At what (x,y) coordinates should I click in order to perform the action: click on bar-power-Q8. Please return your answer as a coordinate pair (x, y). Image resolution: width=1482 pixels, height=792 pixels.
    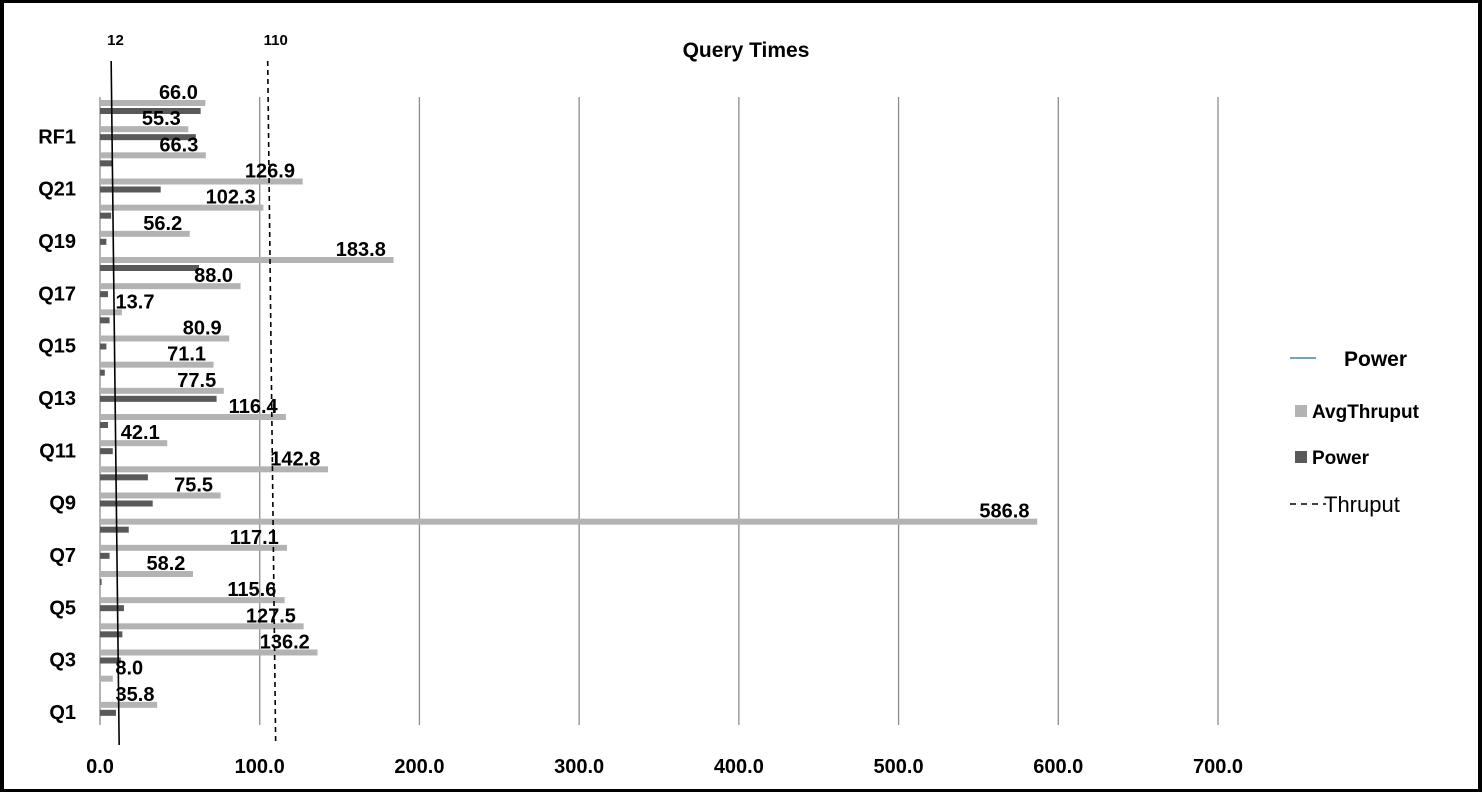
    Looking at the image, I should click on (114, 529).